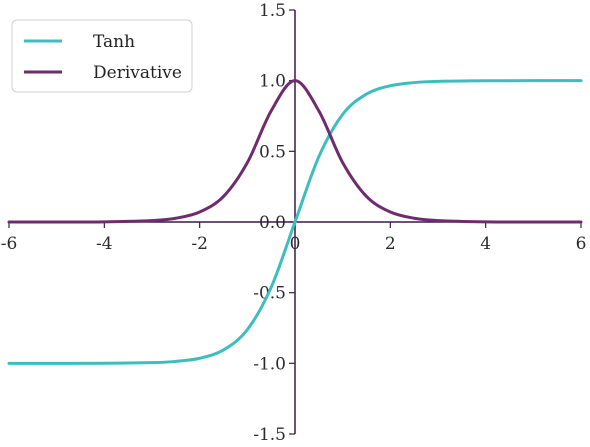  Describe the element at coordinates (272, 11) in the screenshot. I see `y-tick-label: 1.5` at that location.